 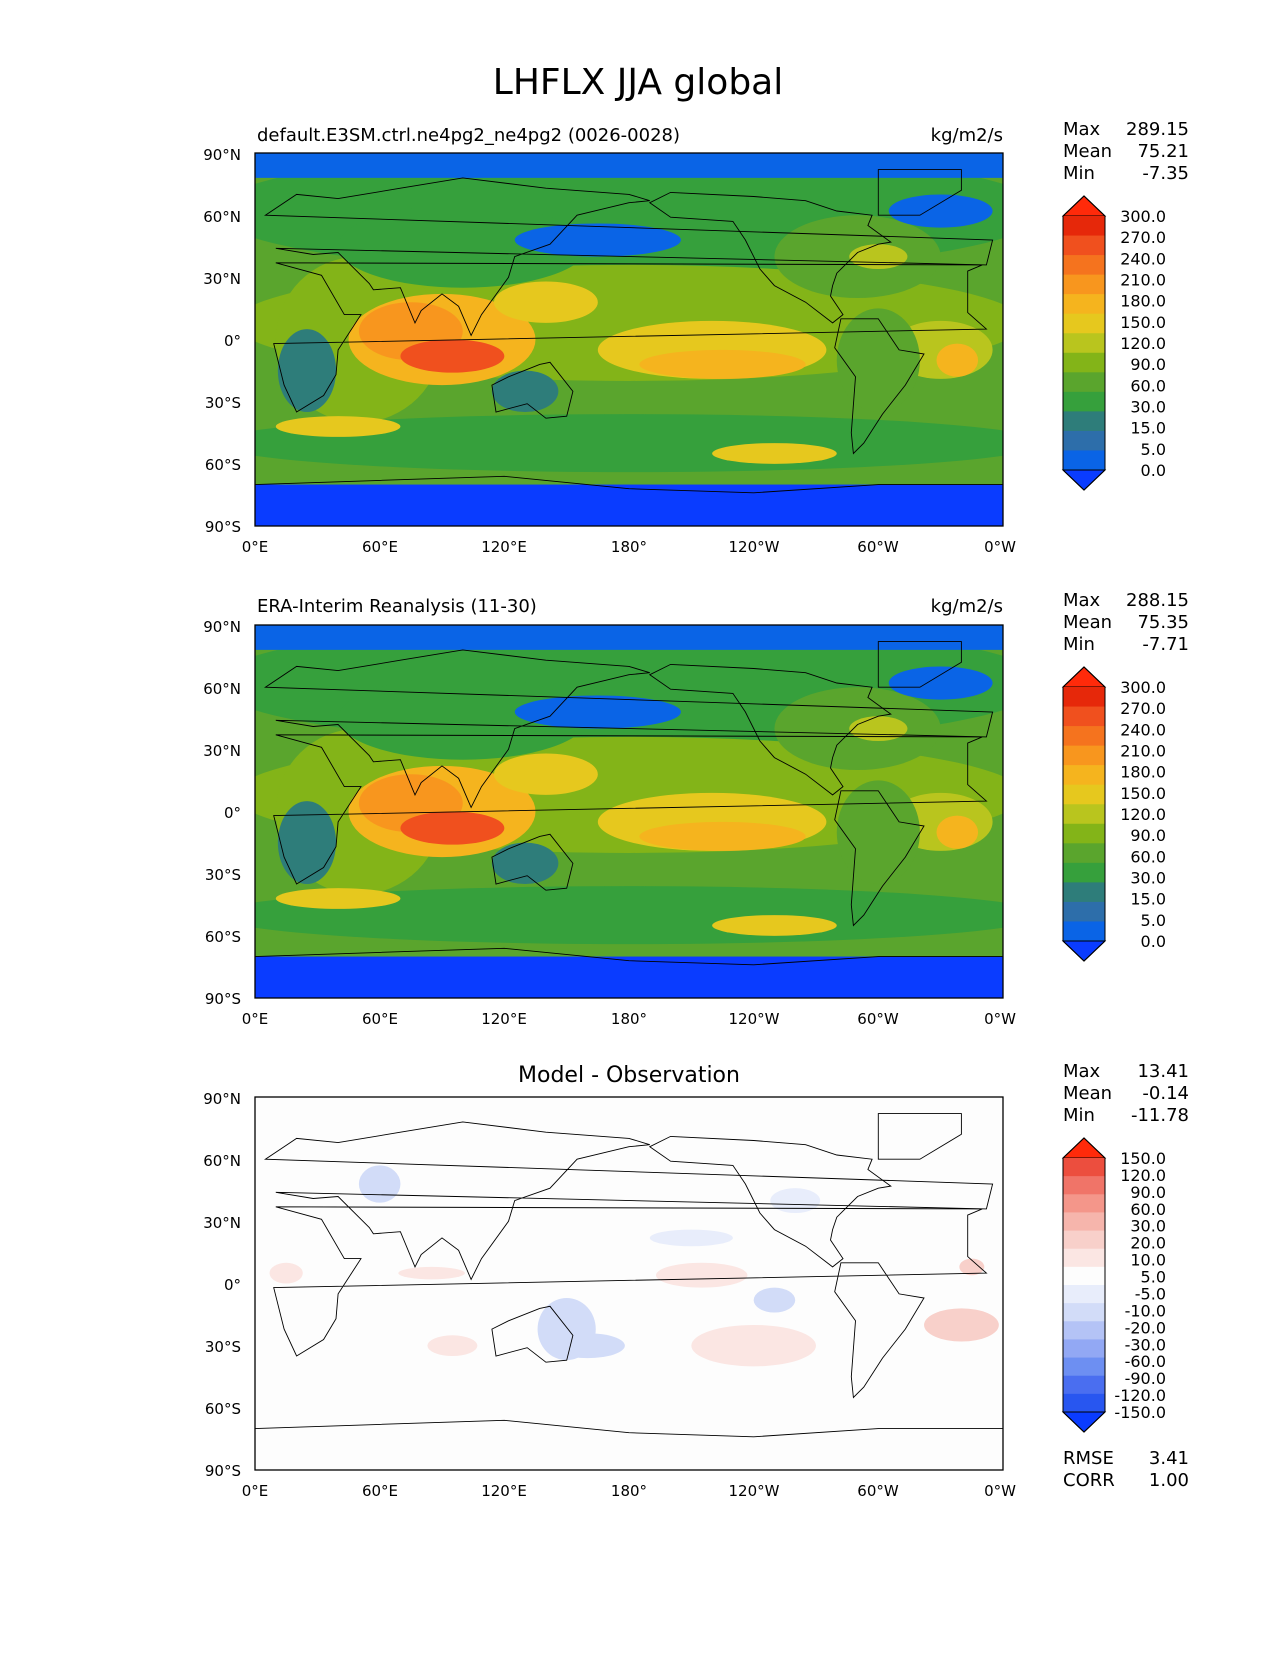 I want to click on colorbar-tick-label: 150.0, so click(x=1143, y=322).